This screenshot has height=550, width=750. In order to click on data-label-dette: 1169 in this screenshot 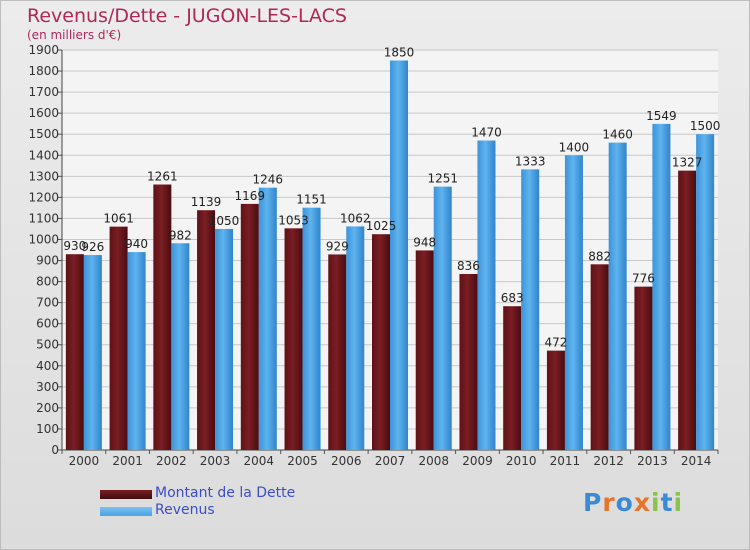, I will do `click(250, 196)`.